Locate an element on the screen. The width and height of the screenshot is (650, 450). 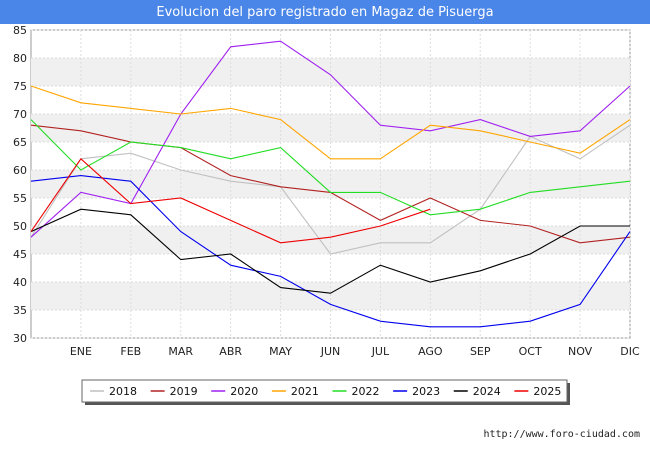
x-tick-label: SEP is located at coordinates (480, 351).